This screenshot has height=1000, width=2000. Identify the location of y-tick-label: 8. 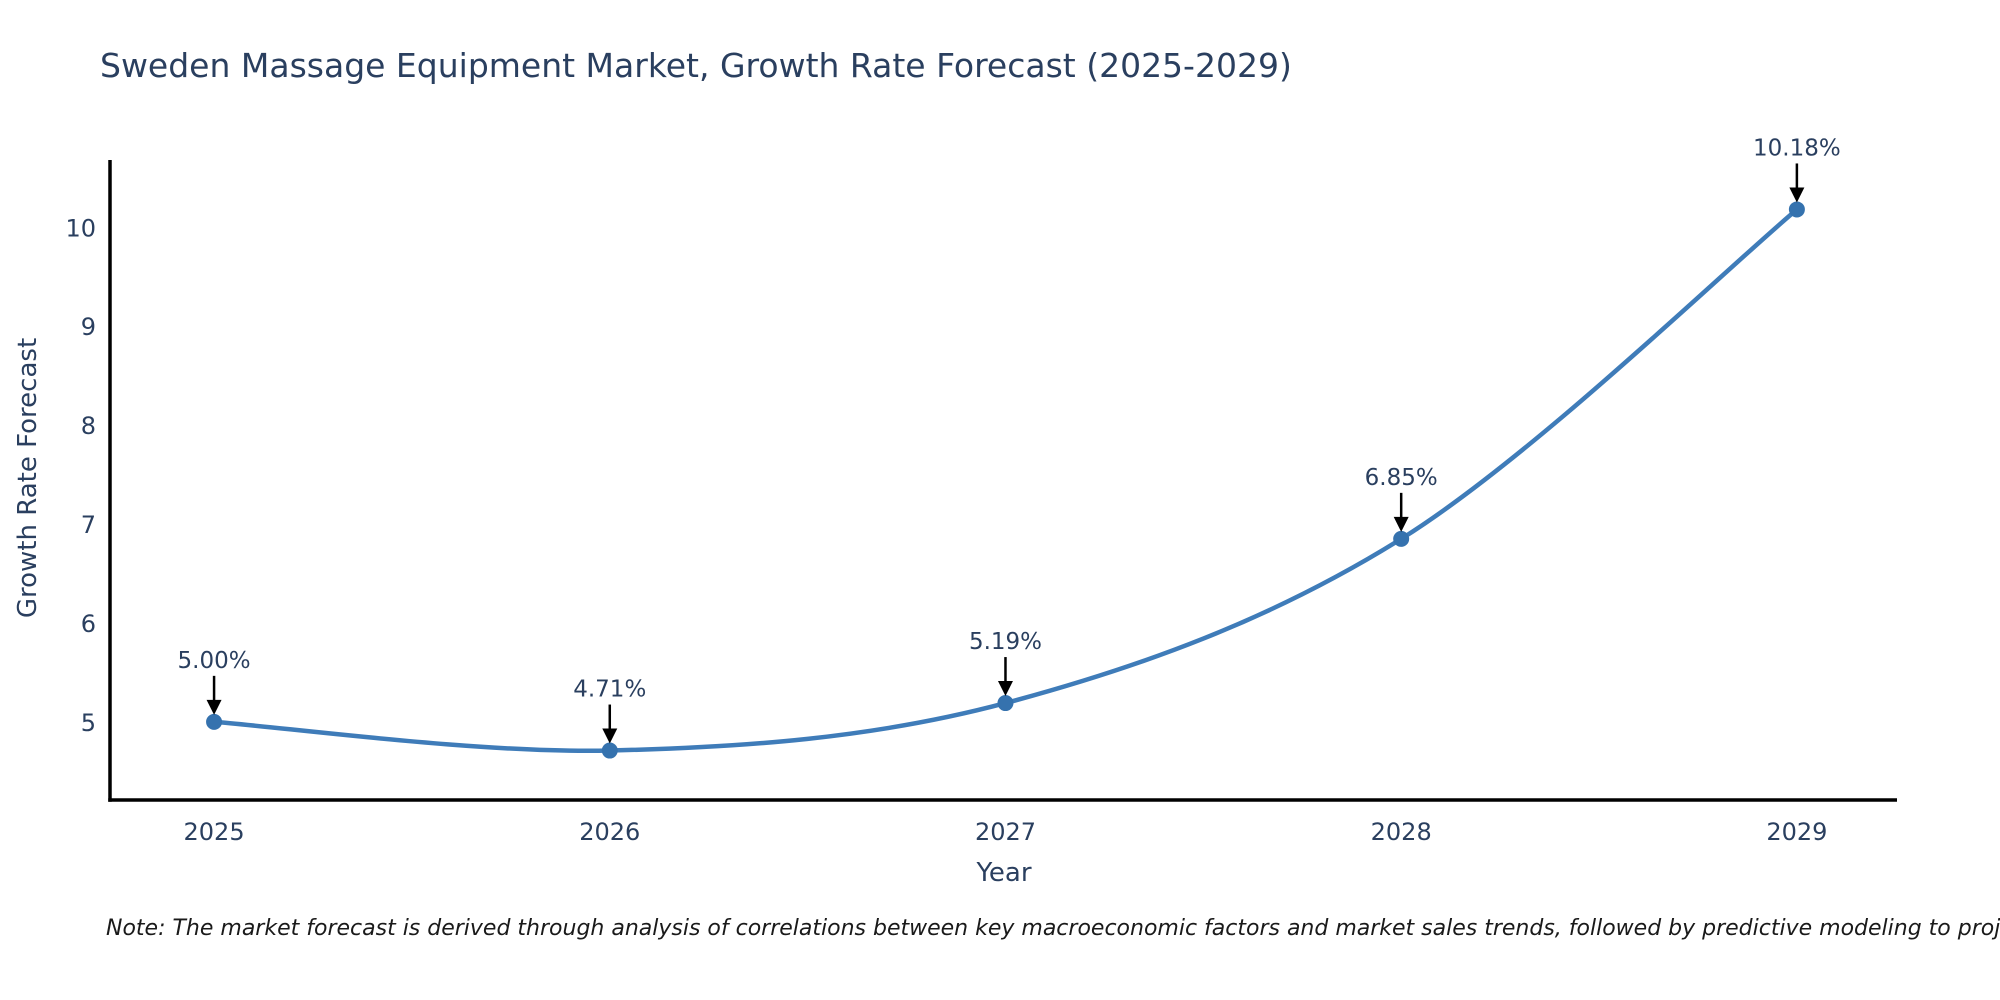
(88, 426).